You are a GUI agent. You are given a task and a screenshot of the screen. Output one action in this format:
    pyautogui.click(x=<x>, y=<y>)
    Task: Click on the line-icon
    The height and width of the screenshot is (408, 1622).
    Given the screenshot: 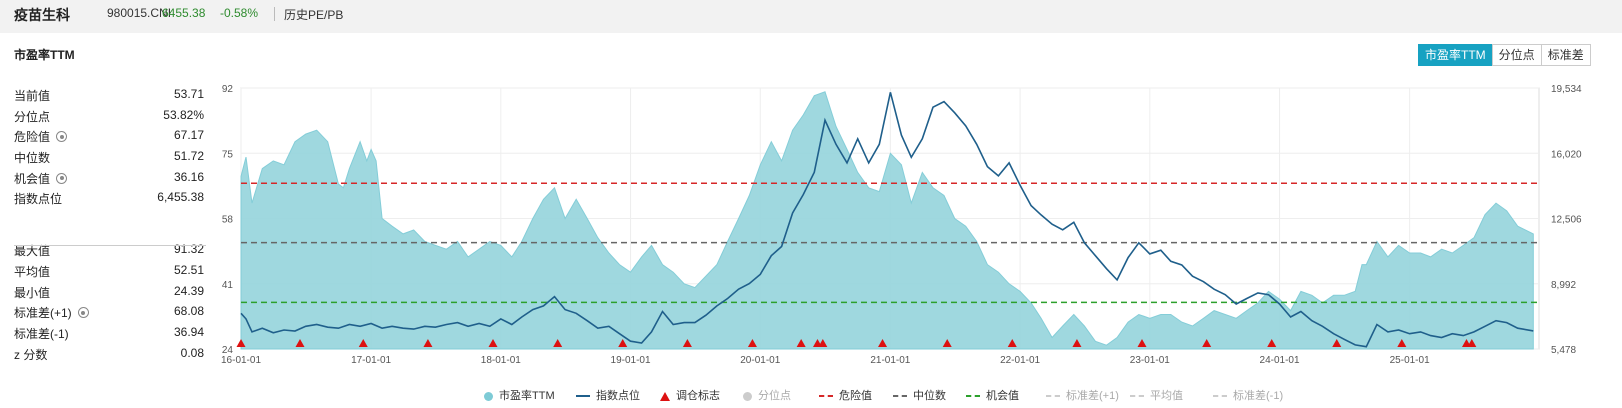 What is the action you would take?
    pyautogui.click(x=583, y=396)
    